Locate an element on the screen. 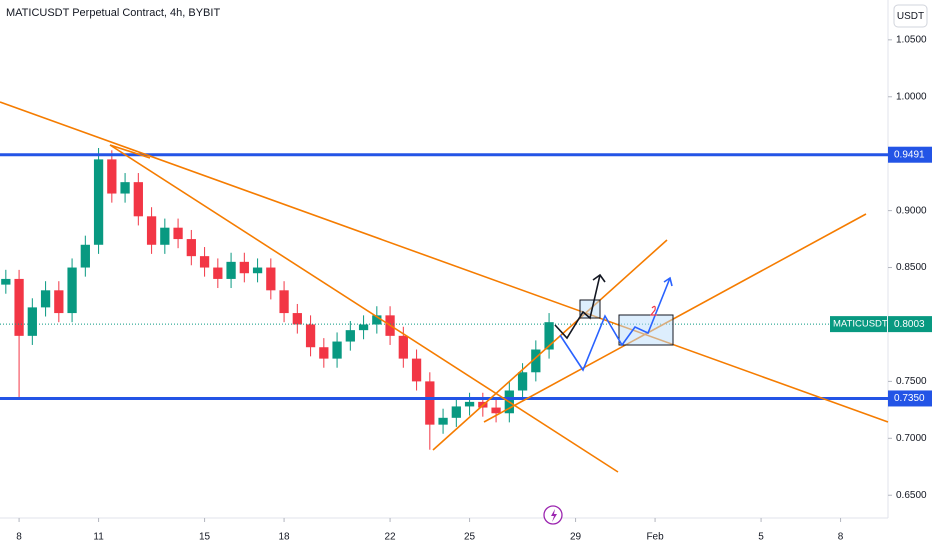 The width and height of the screenshot is (932, 550). price-label: 0.7350 is located at coordinates (909, 398).